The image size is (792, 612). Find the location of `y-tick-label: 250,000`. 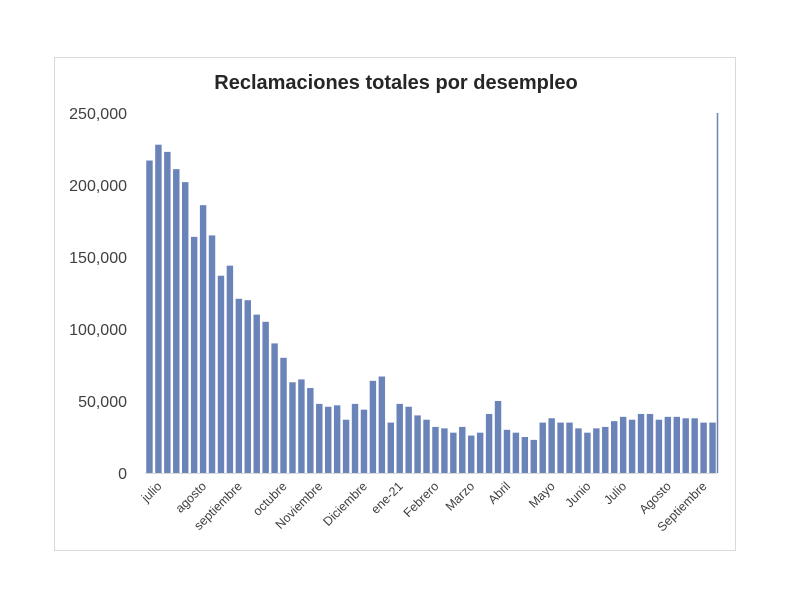

y-tick-label: 250,000 is located at coordinates (98, 114).